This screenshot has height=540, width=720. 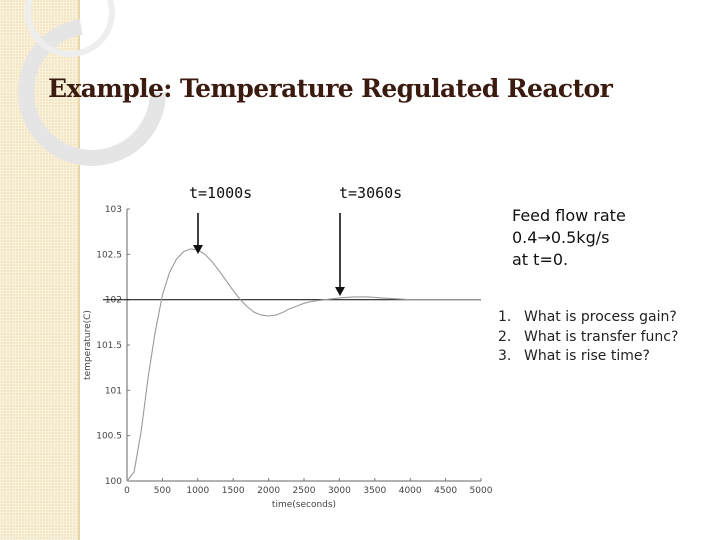 I want to click on x-tick-label: 3500, so click(x=374, y=491).